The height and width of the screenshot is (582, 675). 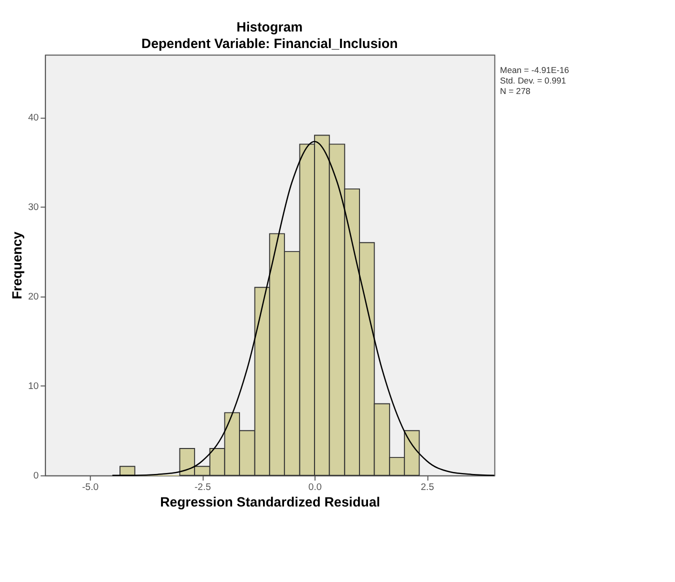 I want to click on y-tick-label: 0, so click(x=36, y=476).